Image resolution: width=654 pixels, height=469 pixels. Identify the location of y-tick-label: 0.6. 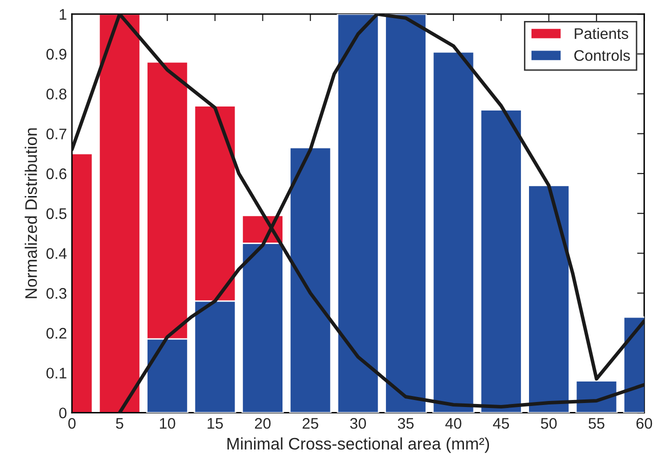
(56, 174).